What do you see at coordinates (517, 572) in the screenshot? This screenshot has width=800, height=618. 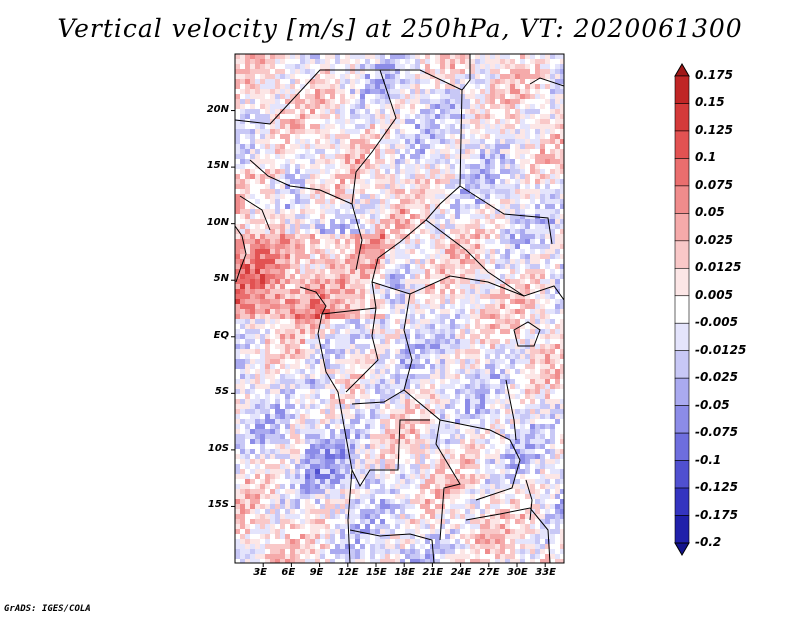 I see `lon-label: 30E` at bounding box center [517, 572].